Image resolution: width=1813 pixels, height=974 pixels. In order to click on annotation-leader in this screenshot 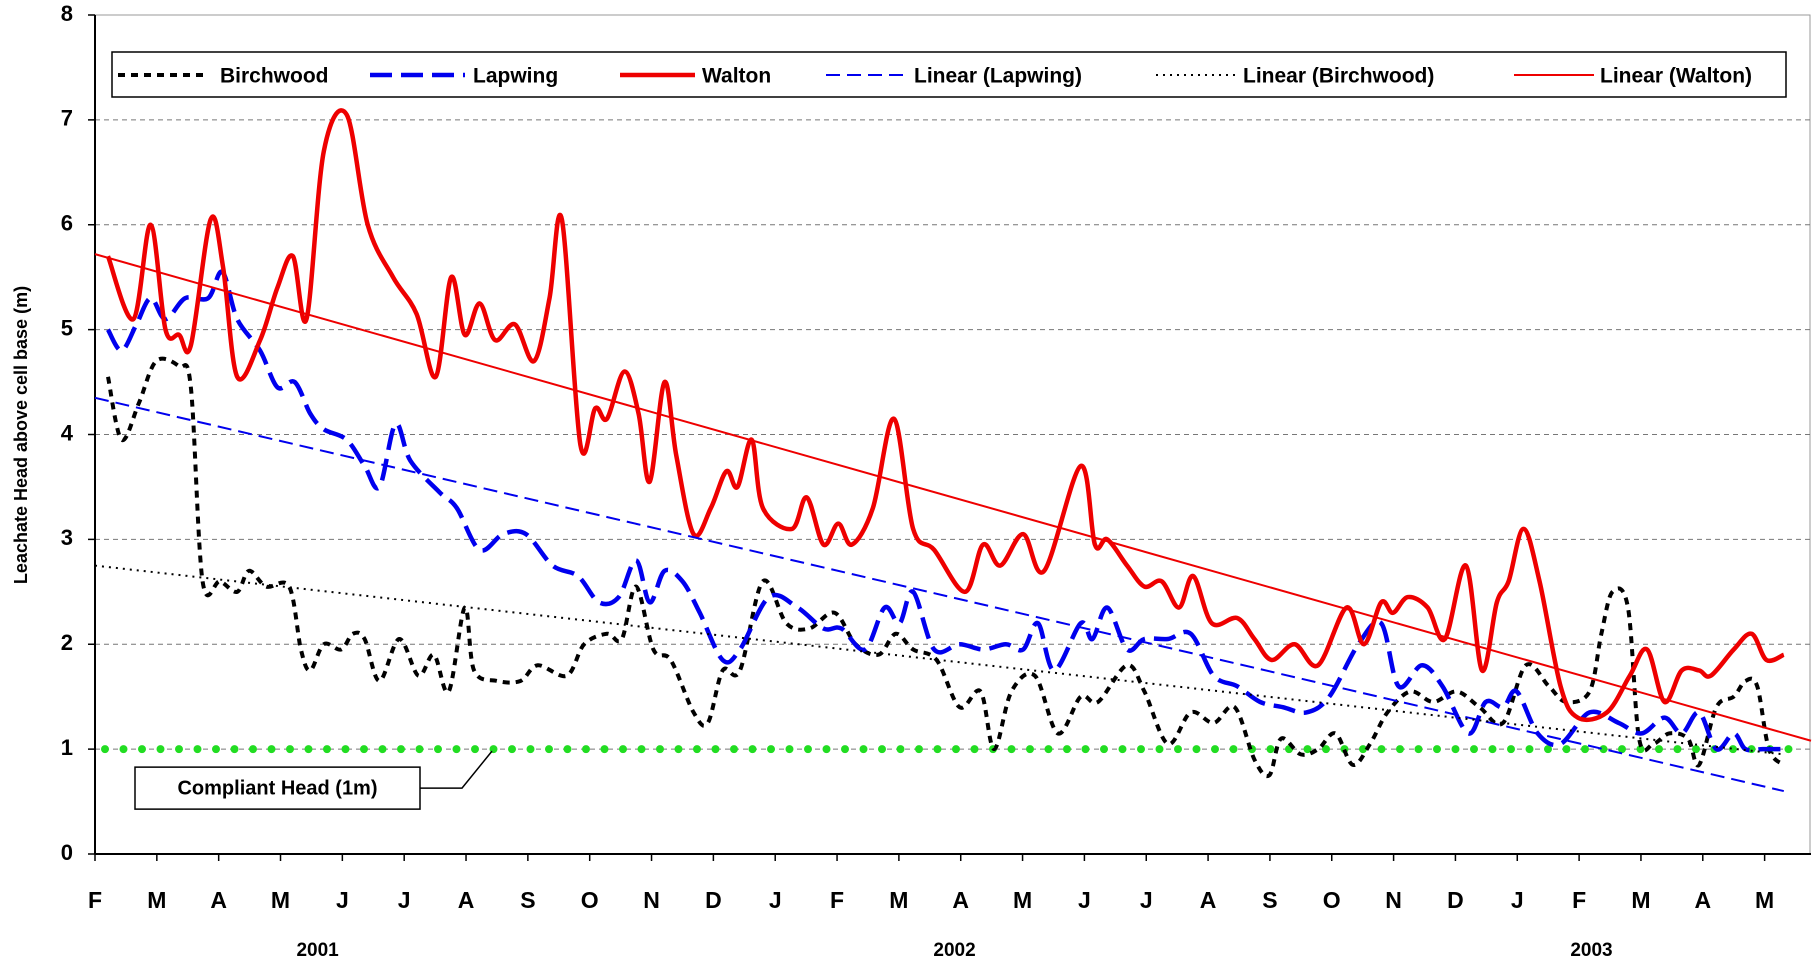, I will do `click(456, 769)`.